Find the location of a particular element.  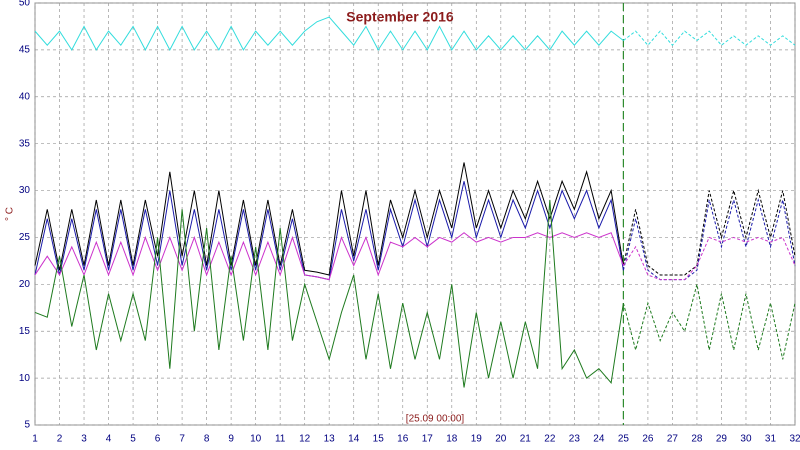

x-tick-label: 1 is located at coordinates (35, 439).